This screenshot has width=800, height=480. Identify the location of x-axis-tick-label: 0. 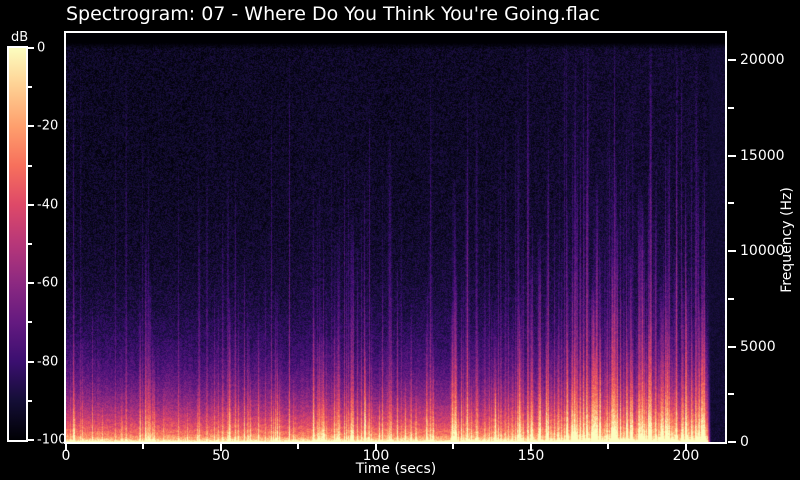
(66, 456).